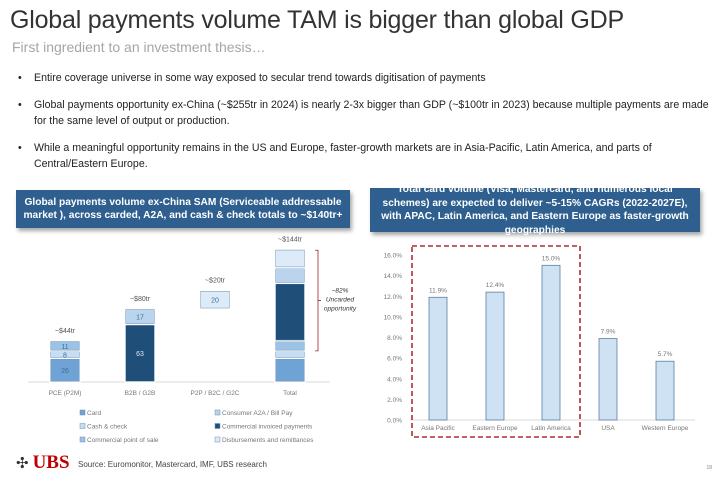 This screenshot has height=495, width=720. What do you see at coordinates (140, 299) in the screenshot?
I see `total-label: ~$80tr` at bounding box center [140, 299].